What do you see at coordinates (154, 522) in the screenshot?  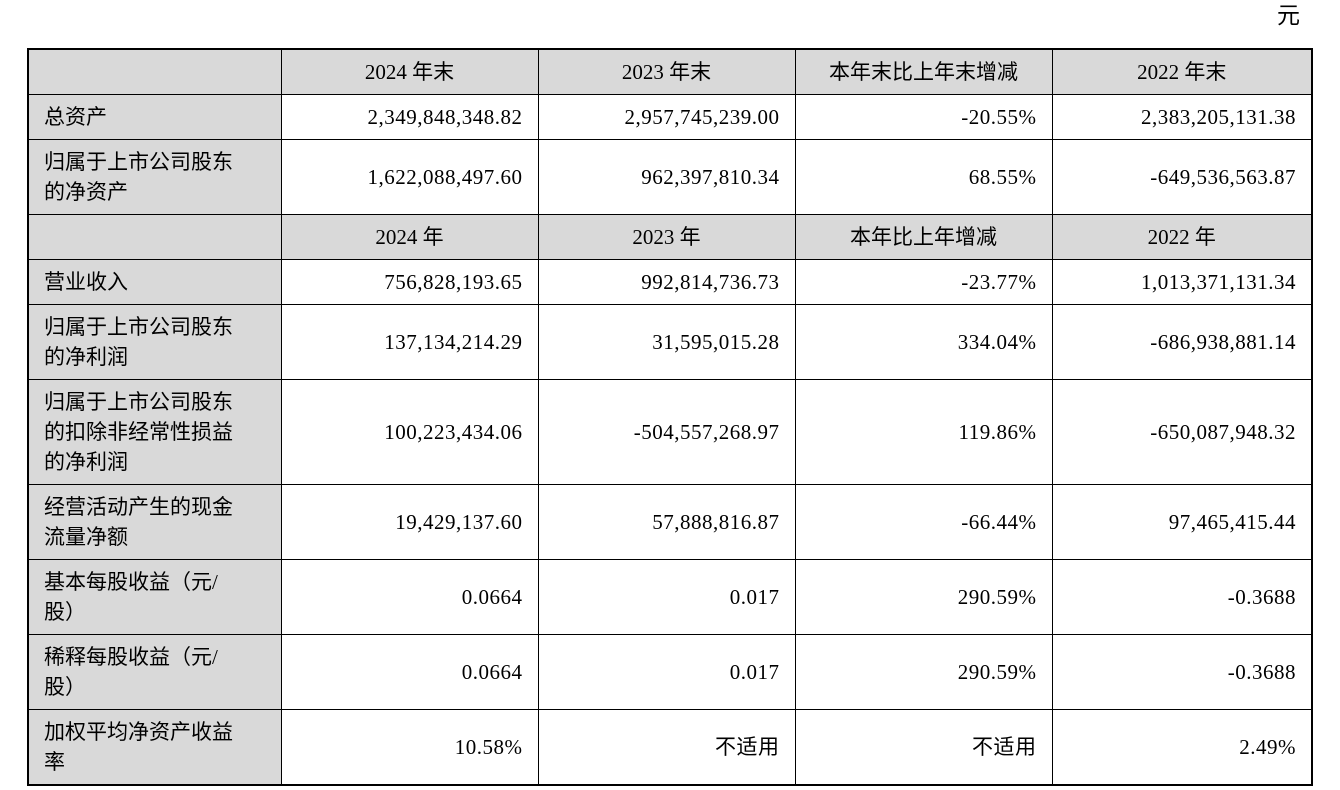 I see `row-label: 经营活动产生的现金流量净额` at bounding box center [154, 522].